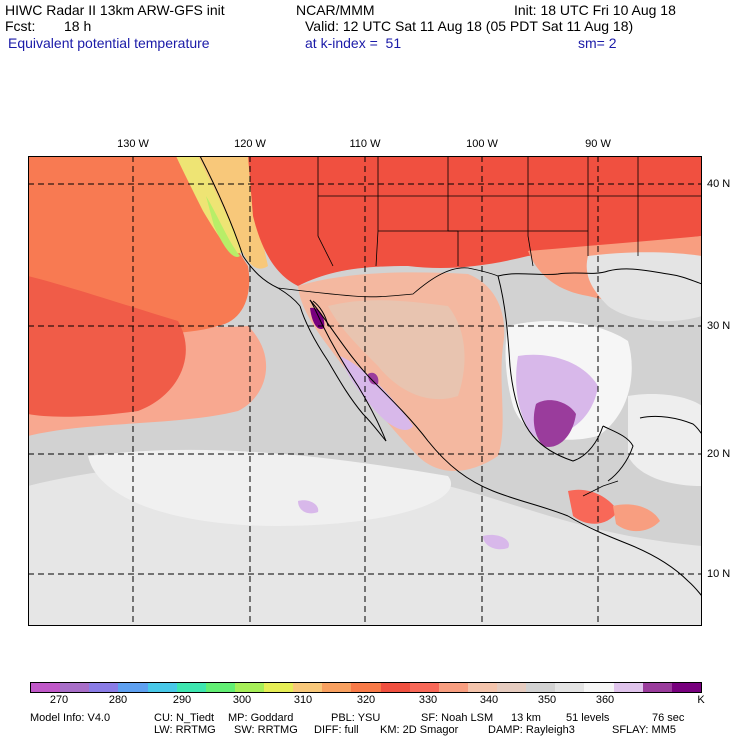  What do you see at coordinates (376, 393) in the screenshot?
I see `baja-lavender-streak` at bounding box center [376, 393].